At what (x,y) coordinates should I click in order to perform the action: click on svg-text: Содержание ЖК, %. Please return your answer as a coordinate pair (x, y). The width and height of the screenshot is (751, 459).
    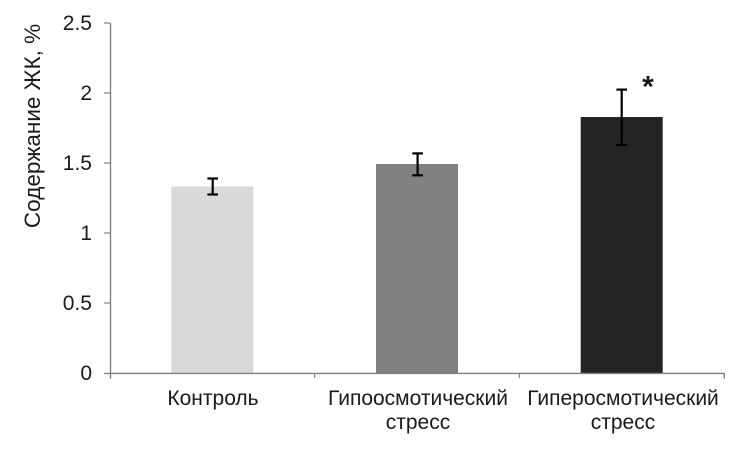
    Looking at the image, I should click on (32, 126).